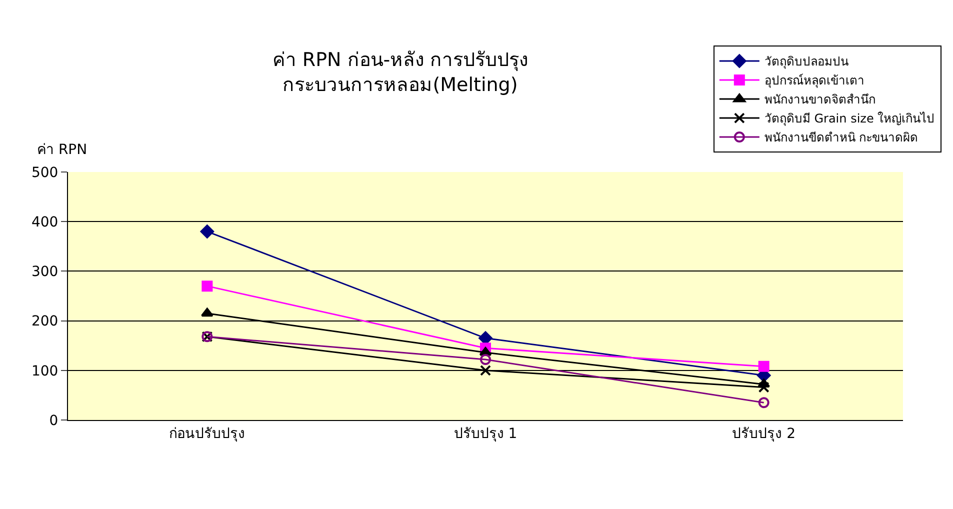  What do you see at coordinates (849, 119) in the screenshot?
I see `legend-label: วัตถุดิบมี Grain size ใหญ่เกินไป` at bounding box center [849, 119].